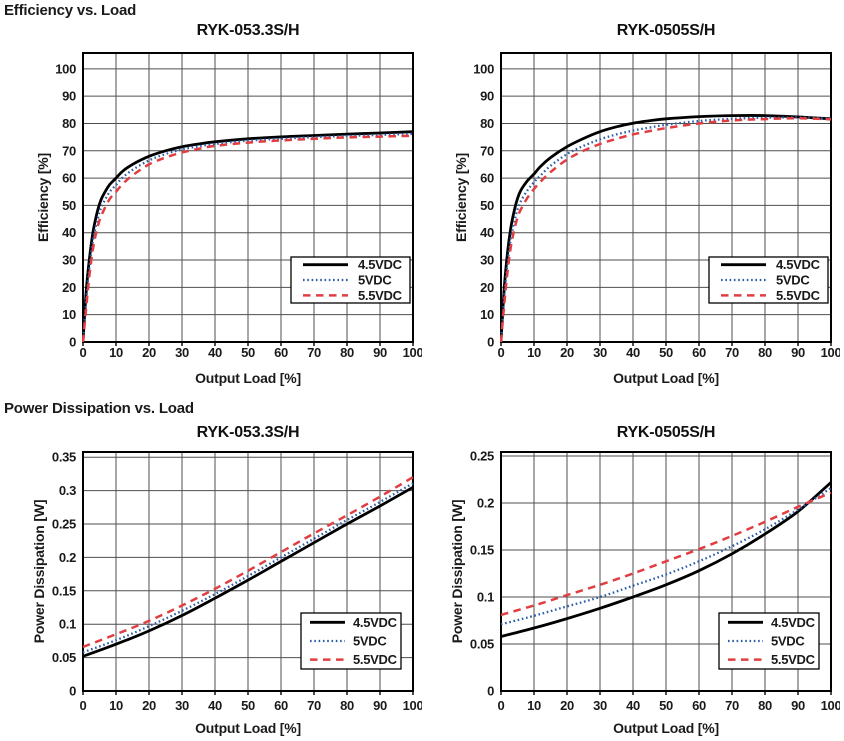 This screenshot has width=844, height=741. I want to click on section-heading-power-dissipation: Power Dissipation vs. Load, so click(99, 408).